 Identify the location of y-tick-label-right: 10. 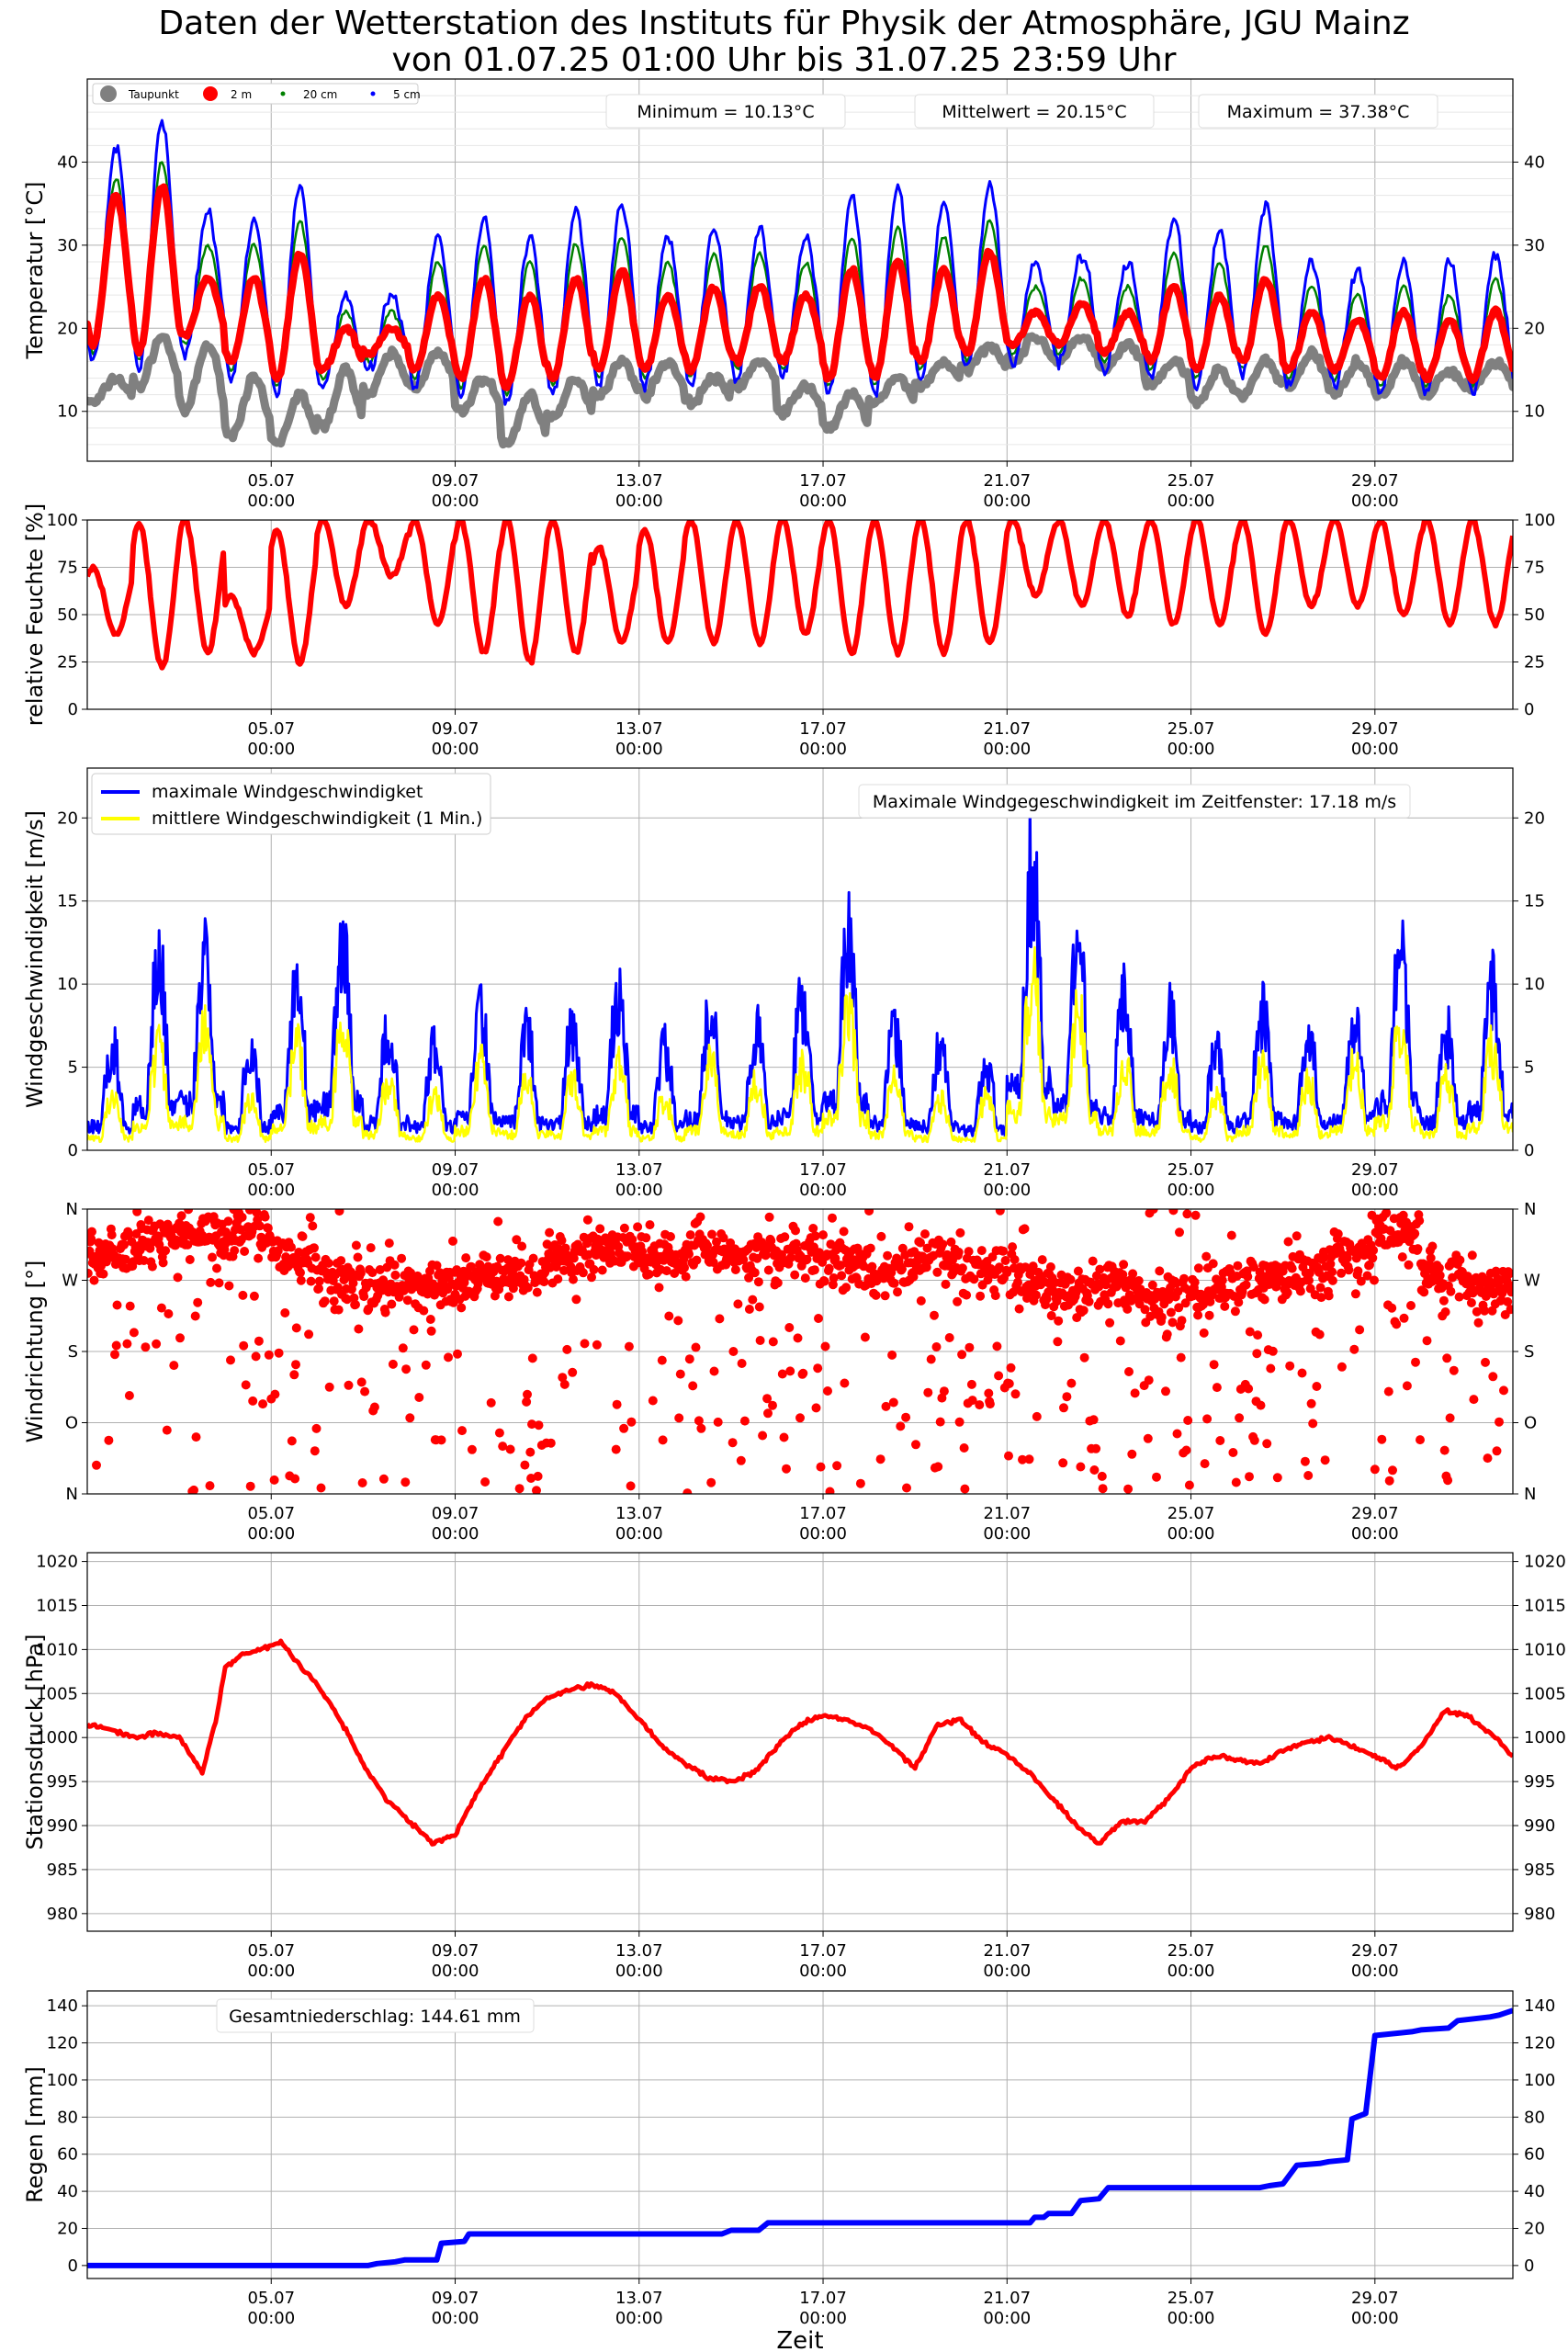
(1534, 984).